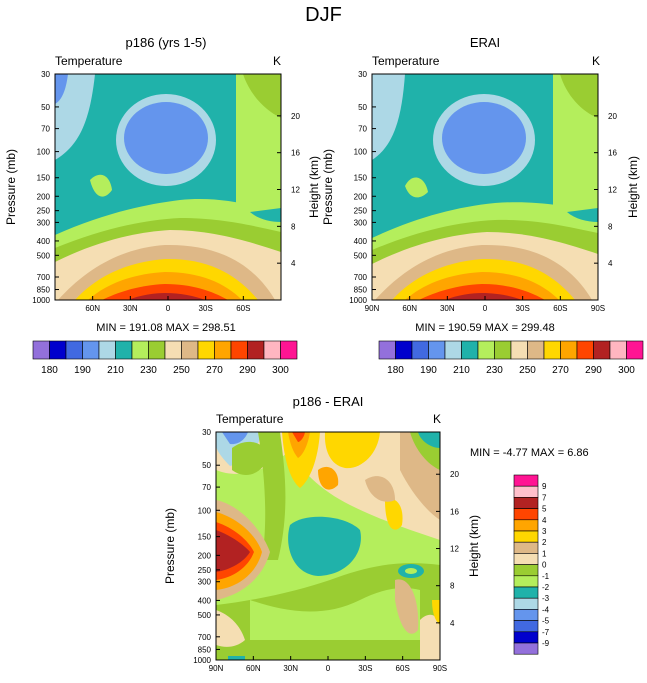  I want to click on colorbar-label: 1, so click(544, 553).